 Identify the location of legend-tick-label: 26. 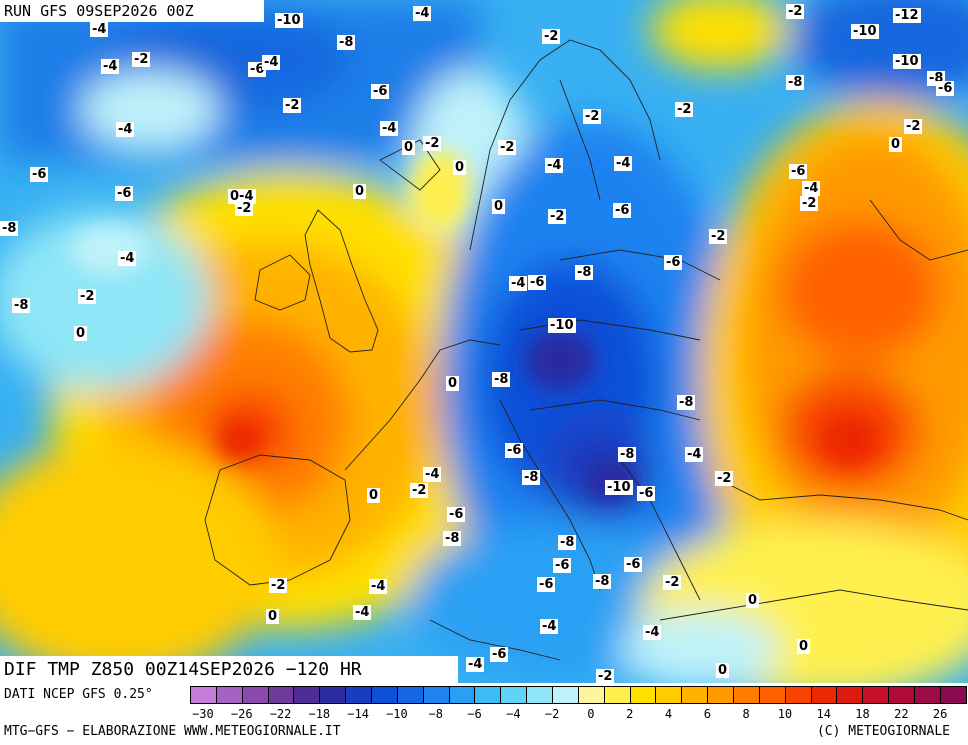
(940, 714).